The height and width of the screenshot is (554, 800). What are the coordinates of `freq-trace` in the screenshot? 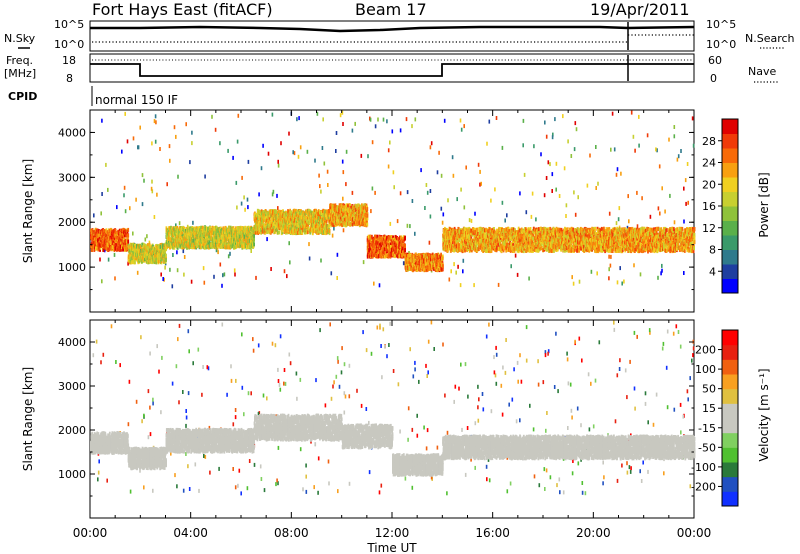 It's located at (392, 70).